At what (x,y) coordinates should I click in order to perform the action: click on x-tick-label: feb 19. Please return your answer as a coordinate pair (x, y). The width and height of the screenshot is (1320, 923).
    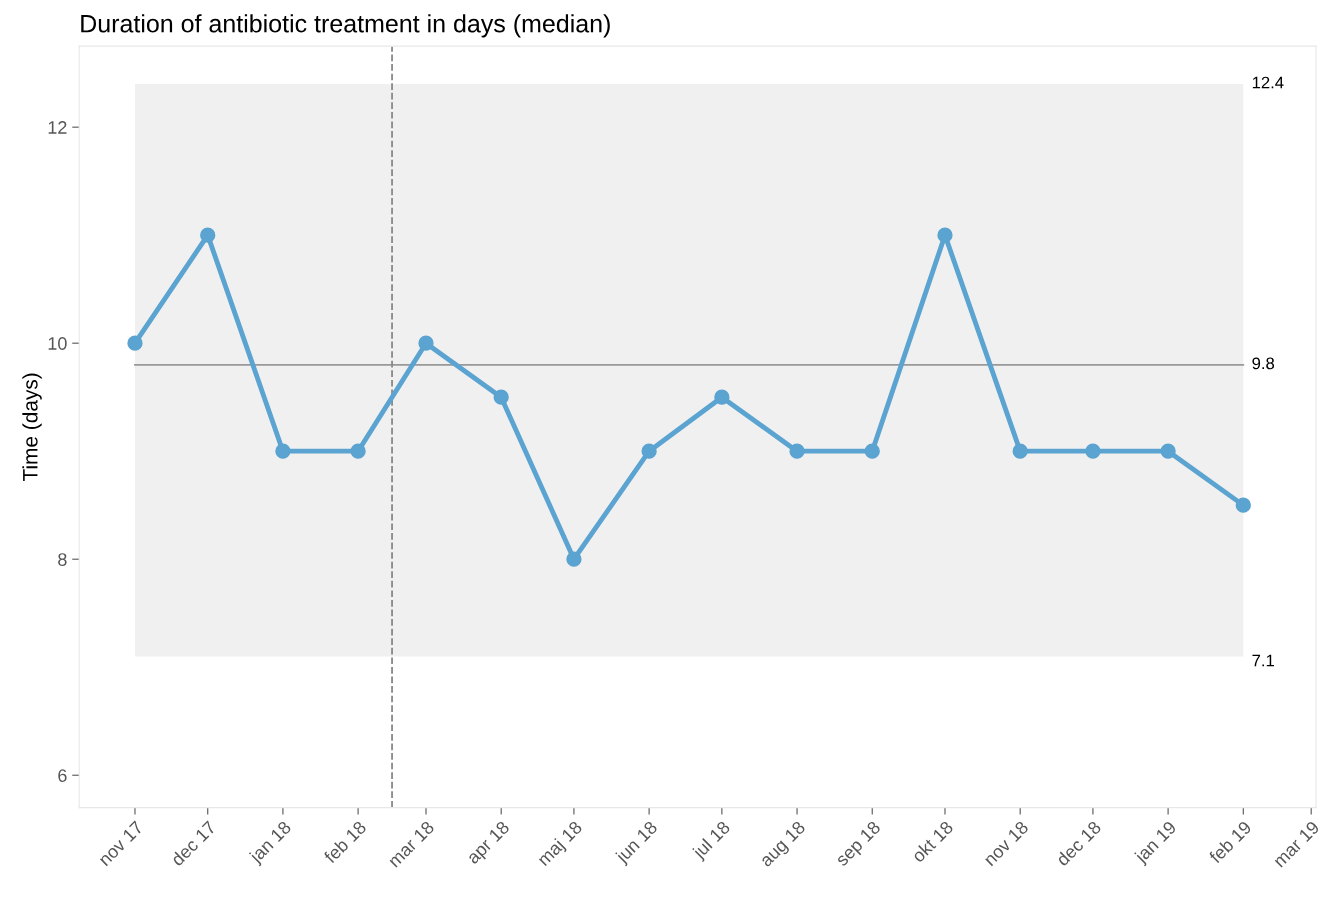
    Looking at the image, I should click on (1230, 842).